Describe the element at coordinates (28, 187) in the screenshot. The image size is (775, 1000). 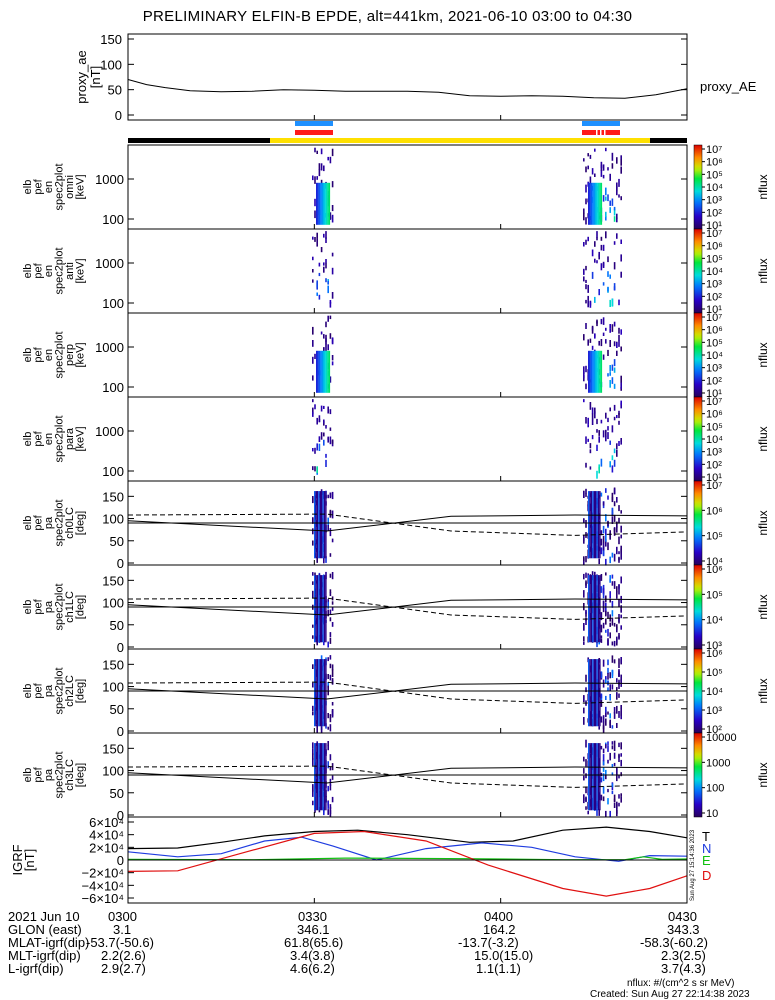
I see `panel-ylabel-line: elb` at that location.